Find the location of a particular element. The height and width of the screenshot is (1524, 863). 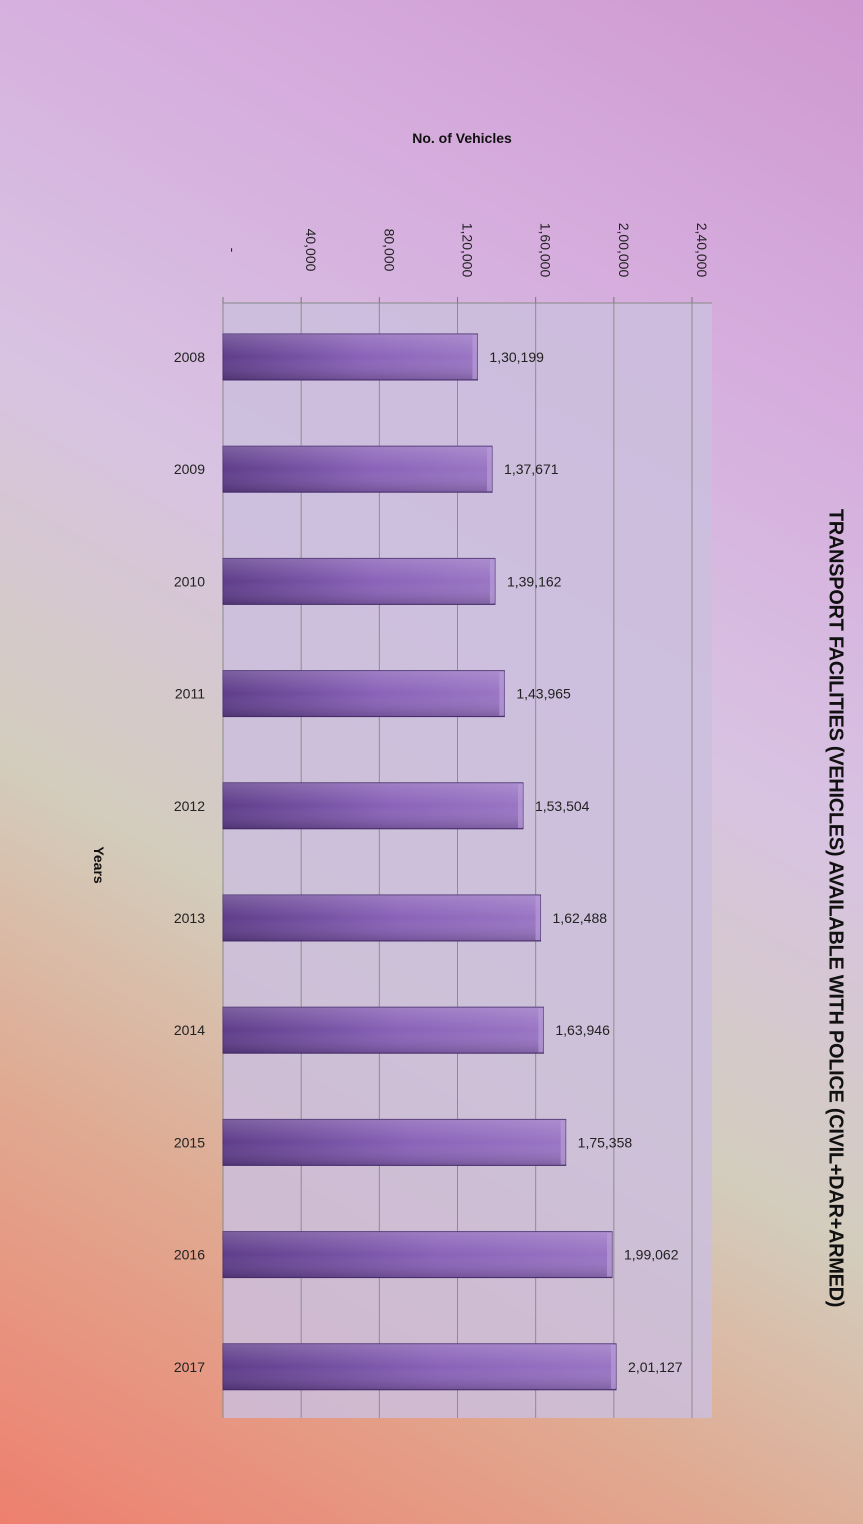

x-axis-label: No. of Vehicles is located at coordinates (462, 138).